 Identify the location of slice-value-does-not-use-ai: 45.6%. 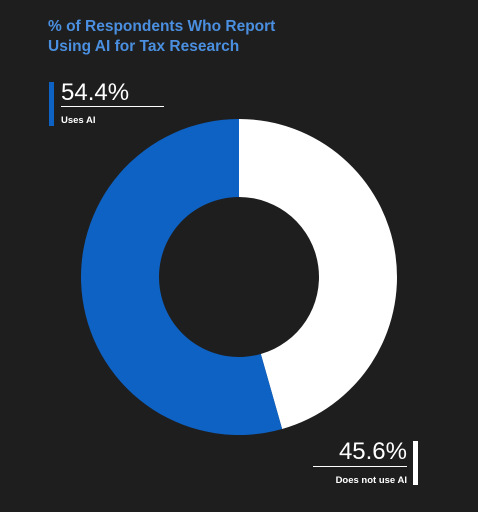
(372, 451).